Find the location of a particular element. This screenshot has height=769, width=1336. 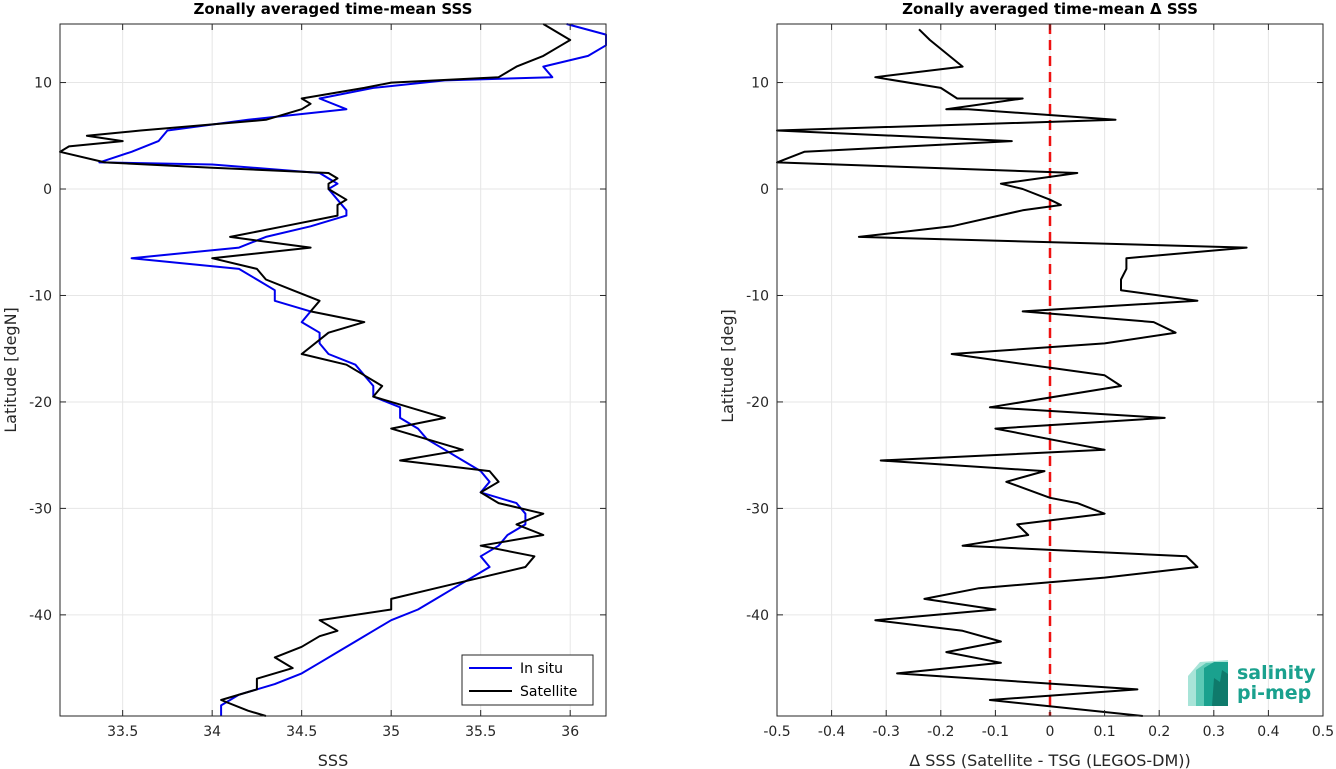

left-x-tick-label: 36 is located at coordinates (570, 732).